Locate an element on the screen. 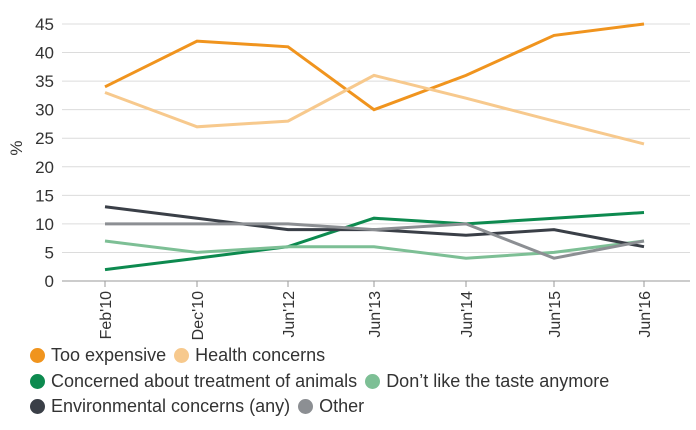  legend-label: Health concerns is located at coordinates (260, 355).